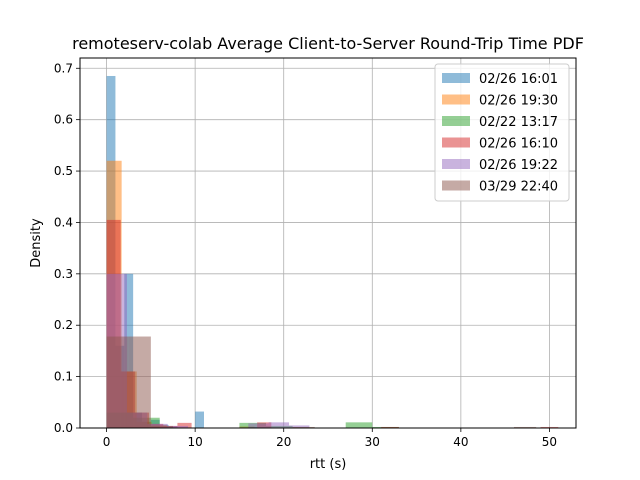 The height and width of the screenshot is (480, 640). I want to click on x-axis-ticks: 0 10 20 30 40 50, so click(330, 438).